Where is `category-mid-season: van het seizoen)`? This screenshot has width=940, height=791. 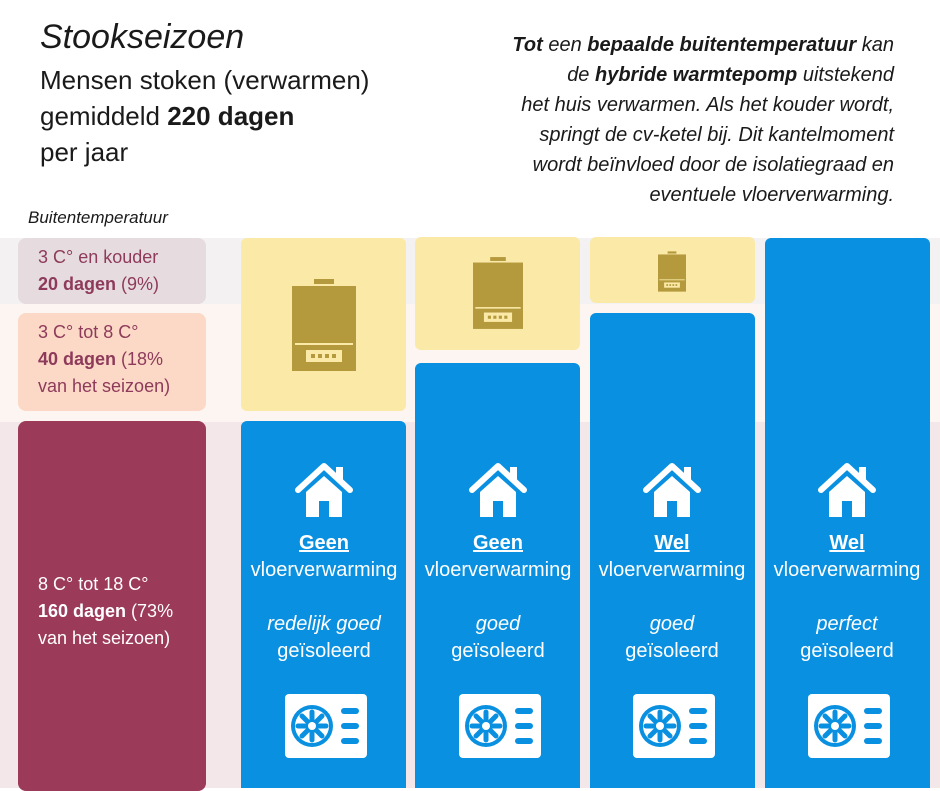 category-mid-season: van het seizoen) is located at coordinates (104, 386).